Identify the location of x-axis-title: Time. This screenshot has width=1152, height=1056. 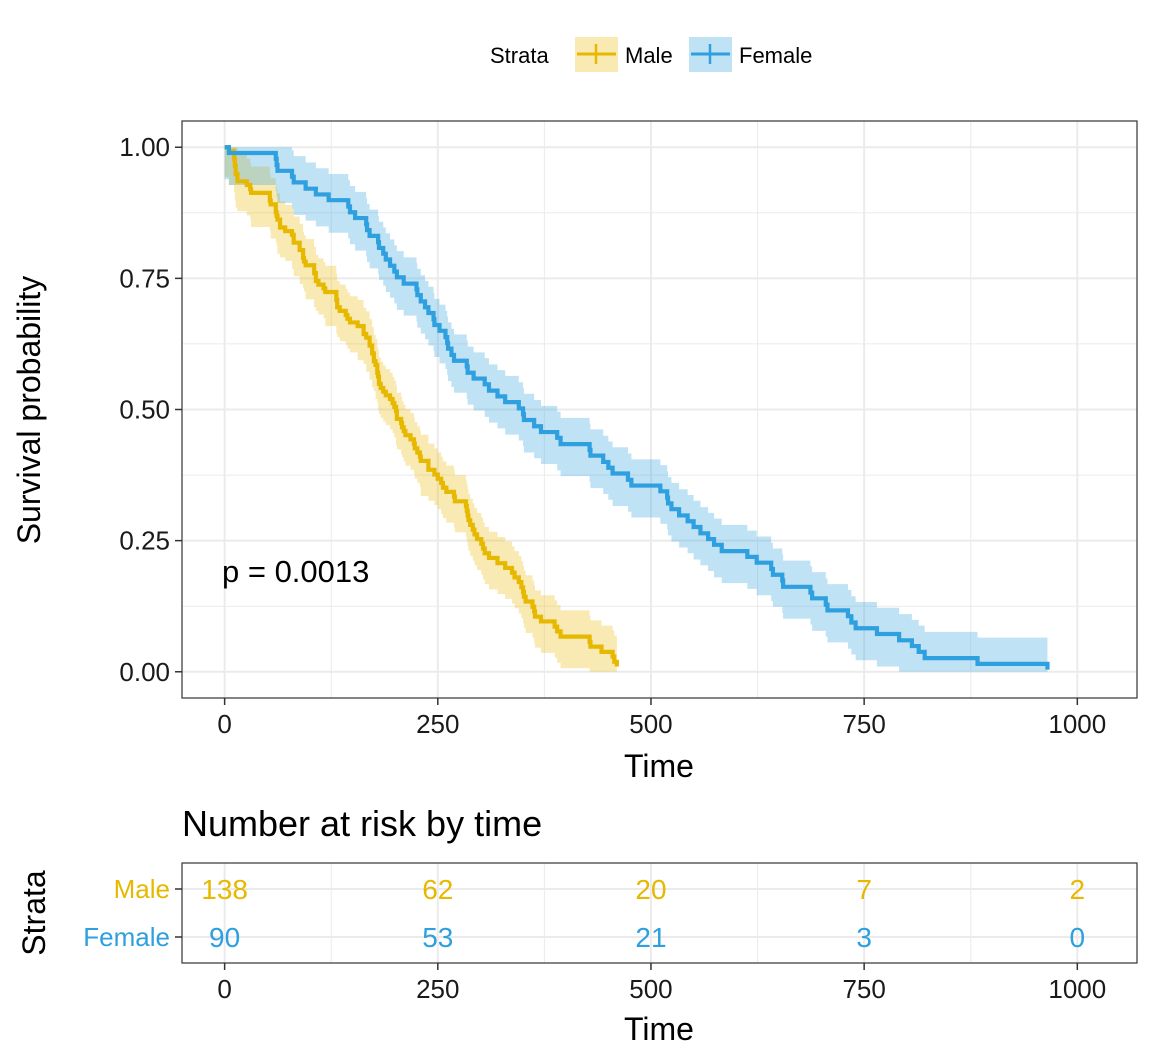
(659, 766).